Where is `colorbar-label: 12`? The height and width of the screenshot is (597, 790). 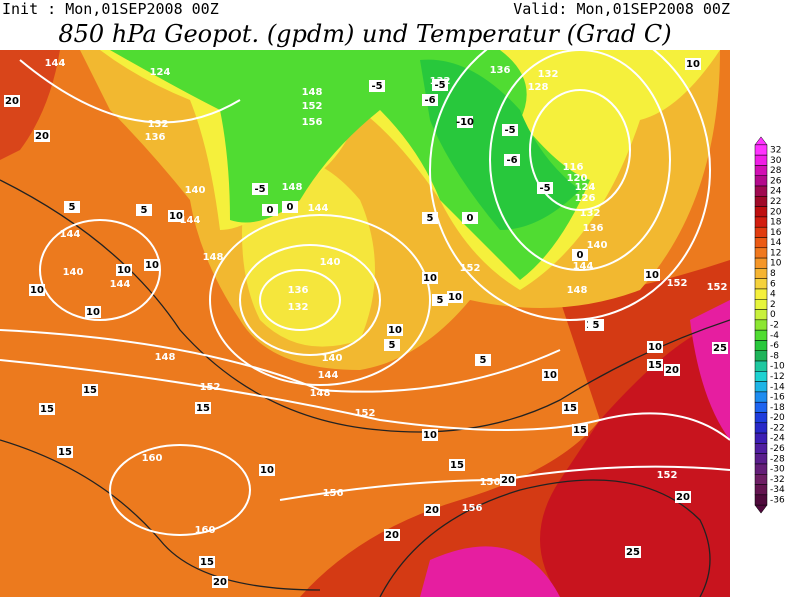 colorbar-label: 12 is located at coordinates (775, 253).